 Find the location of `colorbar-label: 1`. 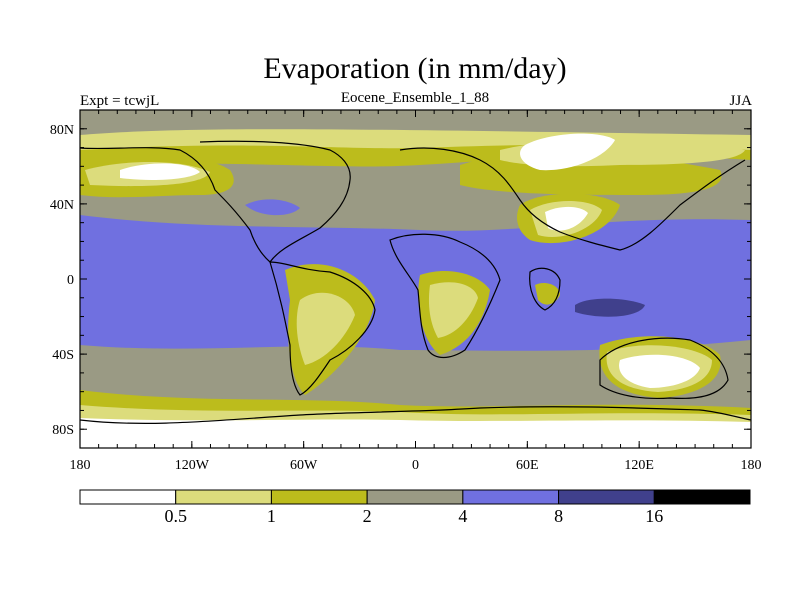

colorbar-label: 1 is located at coordinates (271, 516).